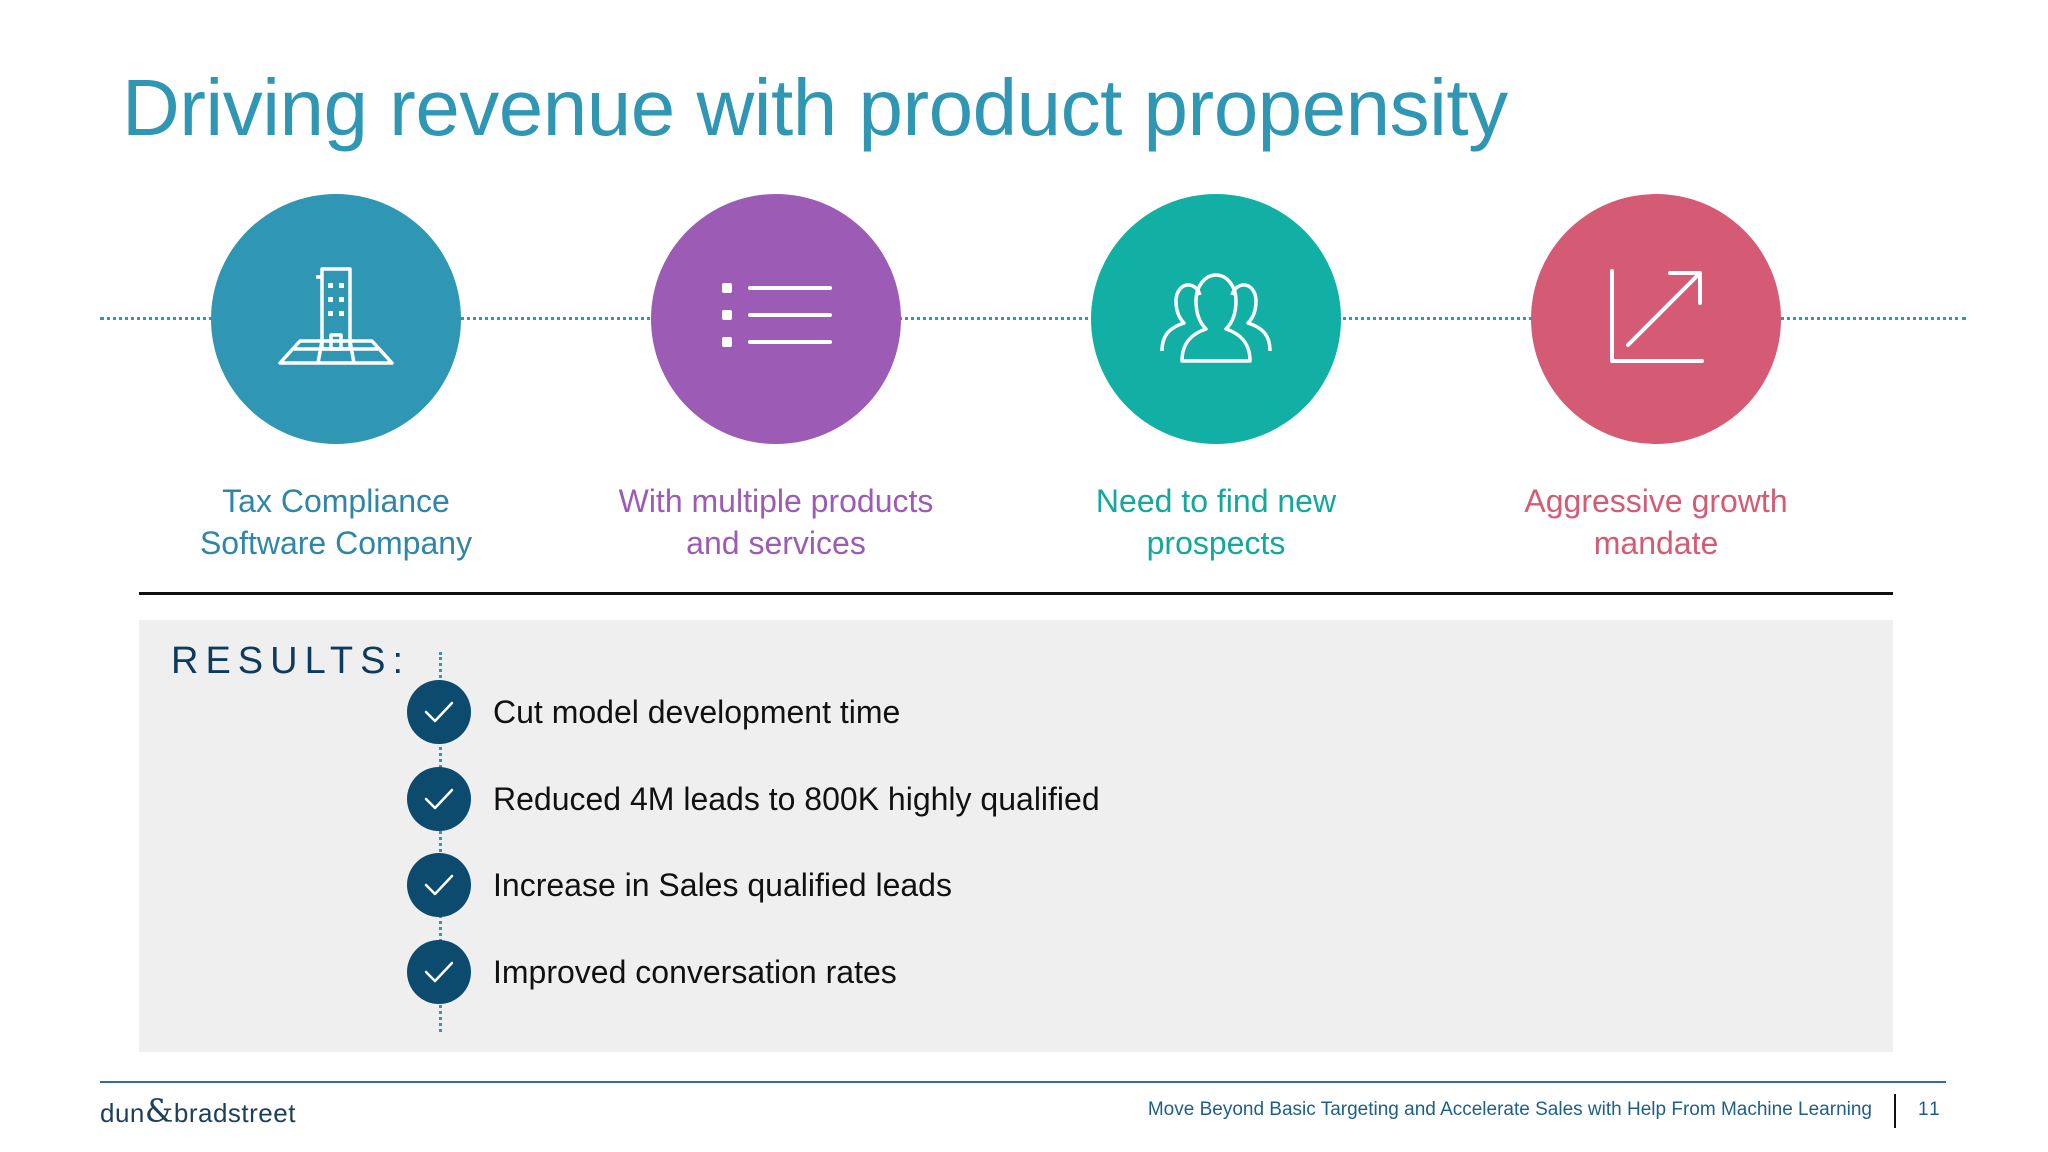 The height and width of the screenshot is (1152, 2048). What do you see at coordinates (815, 107) in the screenshot?
I see `slide-title: Driving revenue with product propensity` at bounding box center [815, 107].